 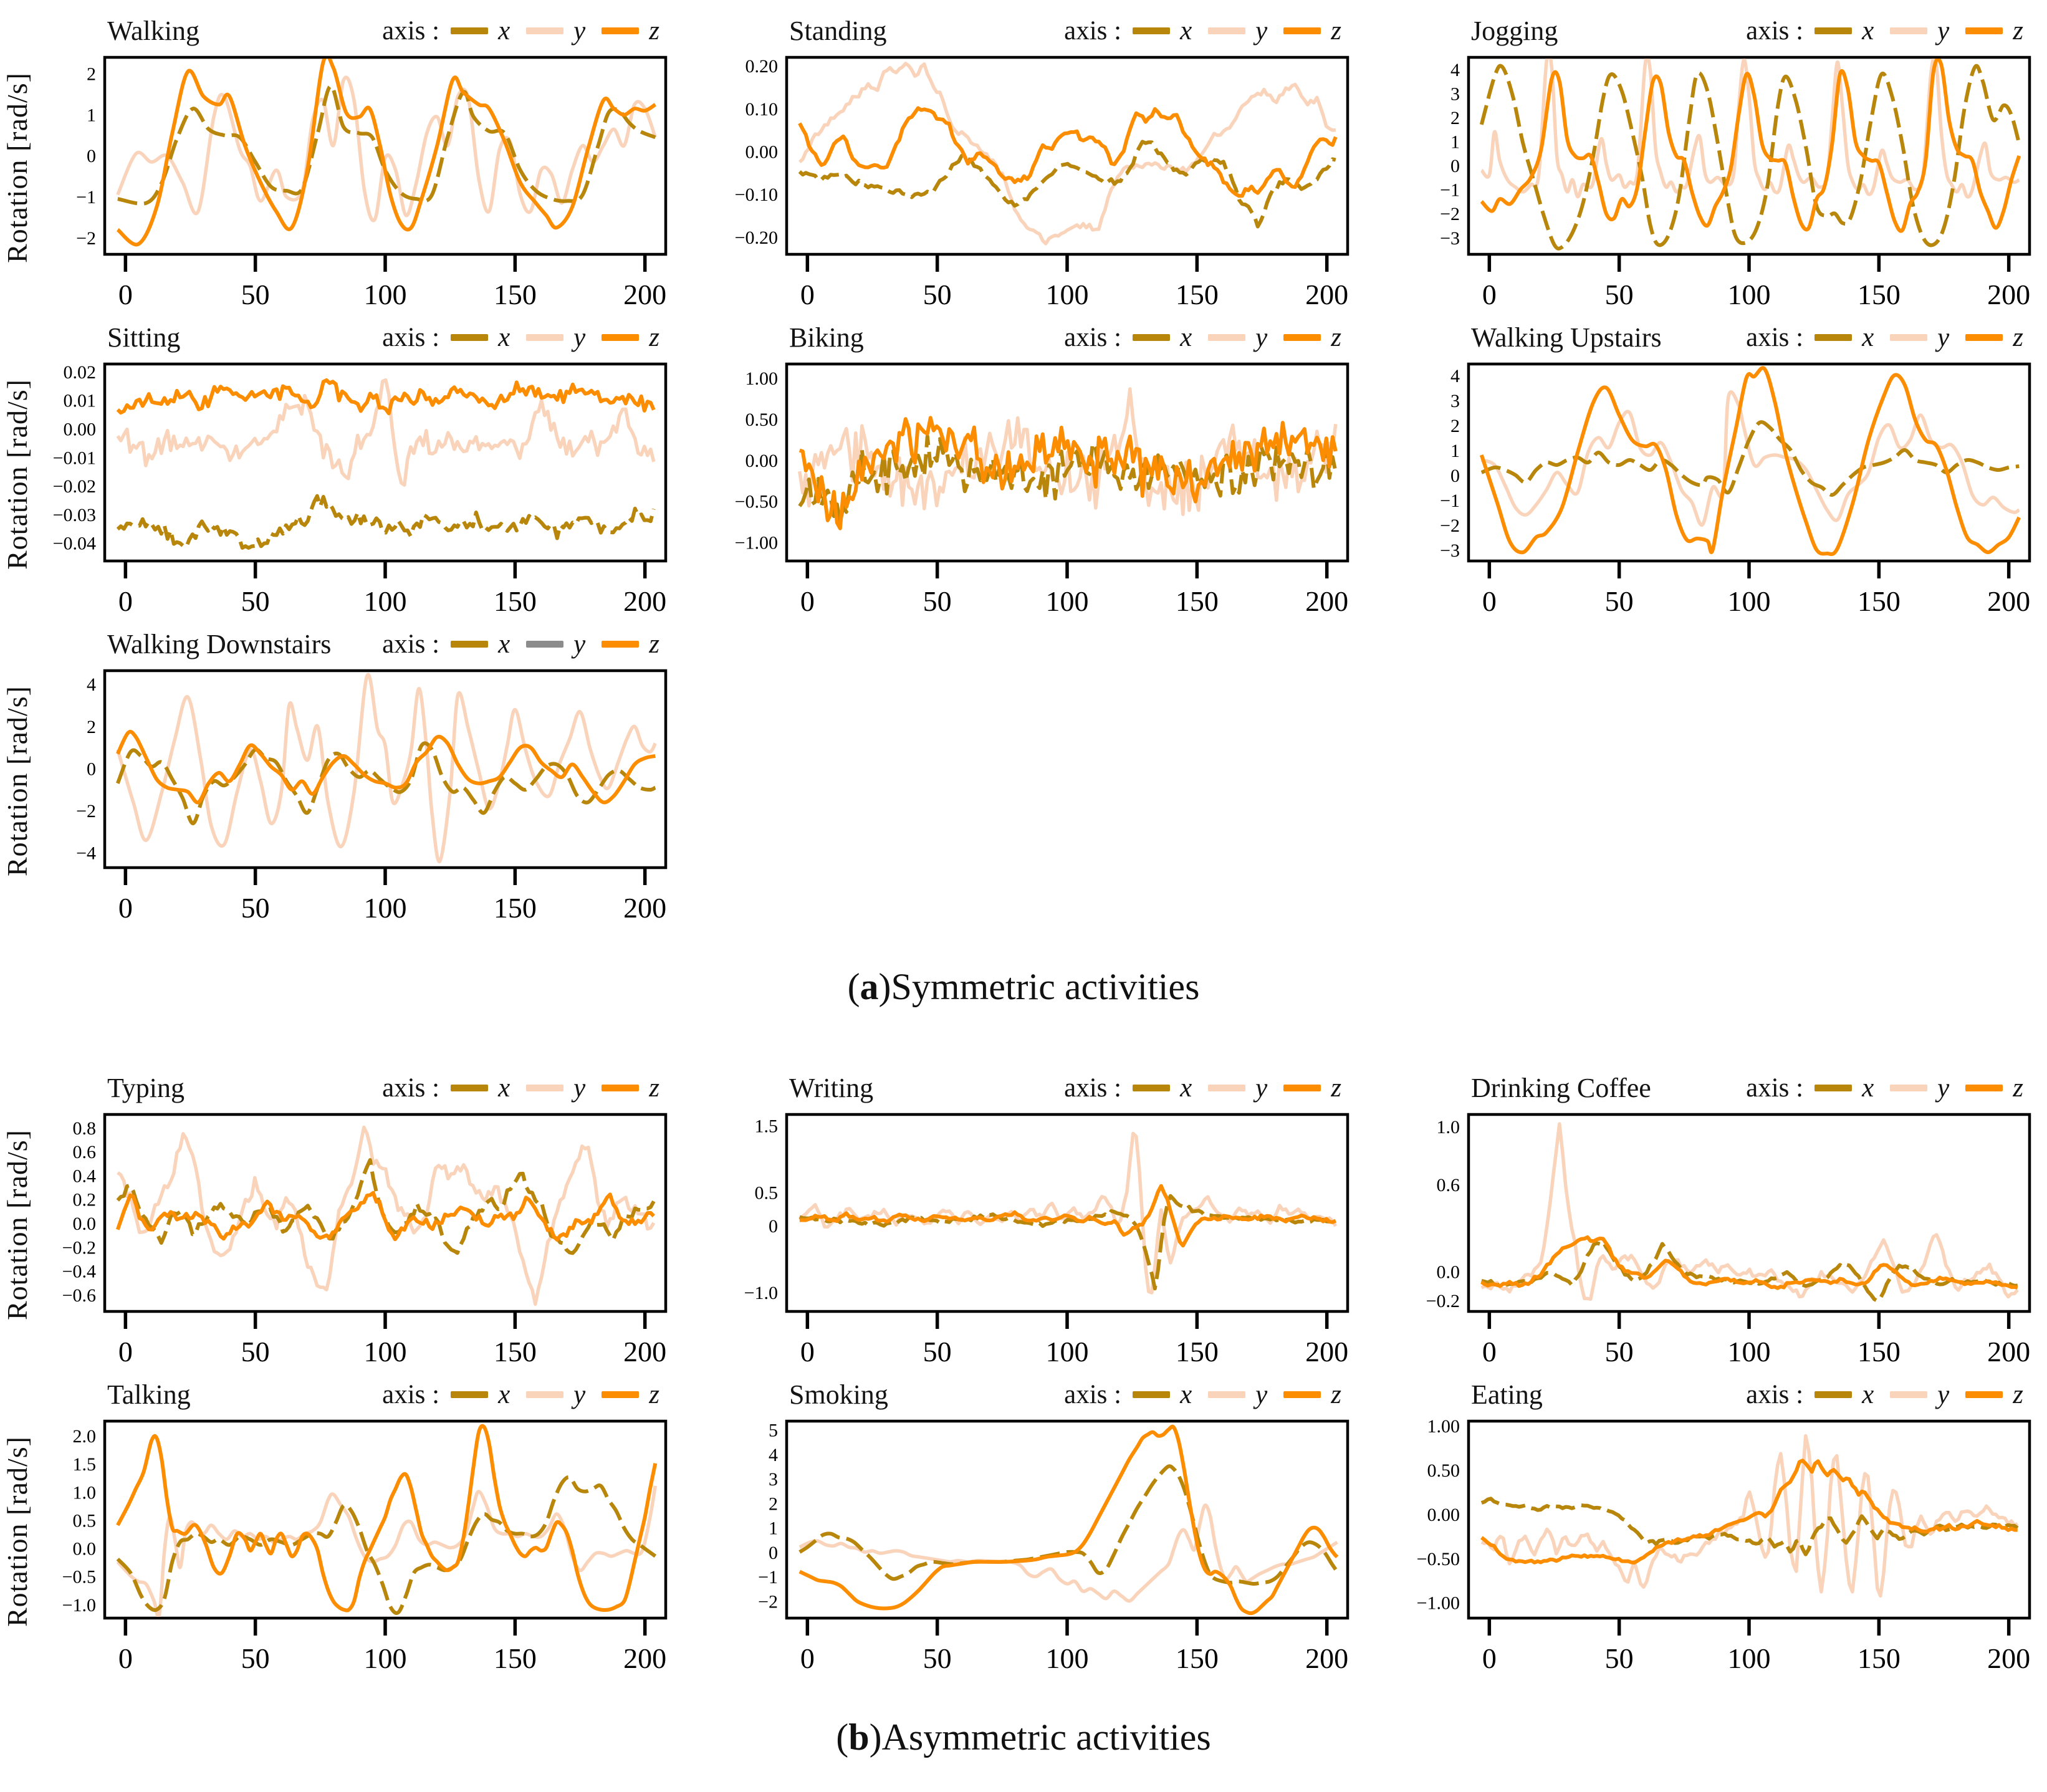 What do you see at coordinates (762, 420) in the screenshot?
I see `y-tick-label: 0.50` at bounding box center [762, 420].